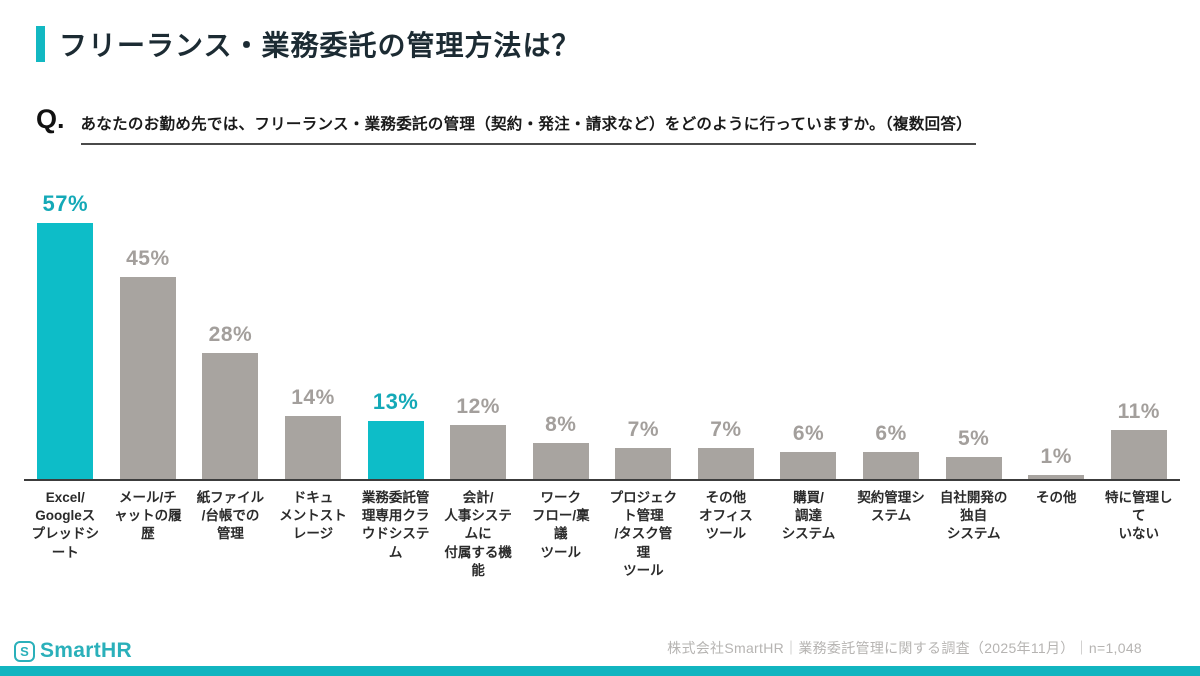  I want to click on bar-category-label: その他 オフィス ツール, so click(726, 516).